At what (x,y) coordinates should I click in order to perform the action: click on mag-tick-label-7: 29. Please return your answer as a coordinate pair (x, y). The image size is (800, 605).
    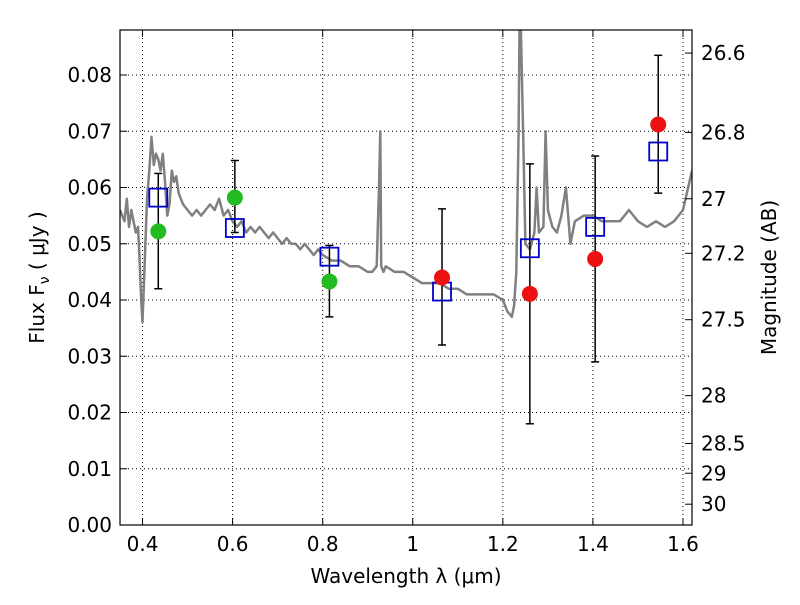
    Looking at the image, I should click on (713, 473).